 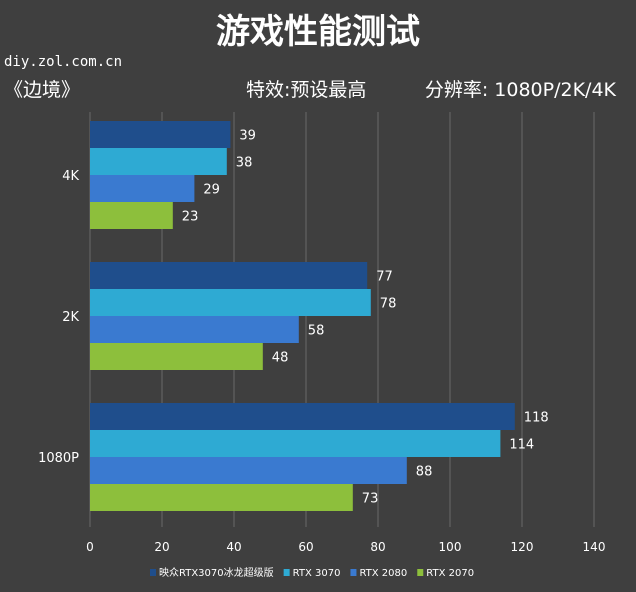 I want to click on data-label: 114, so click(x=521, y=445).